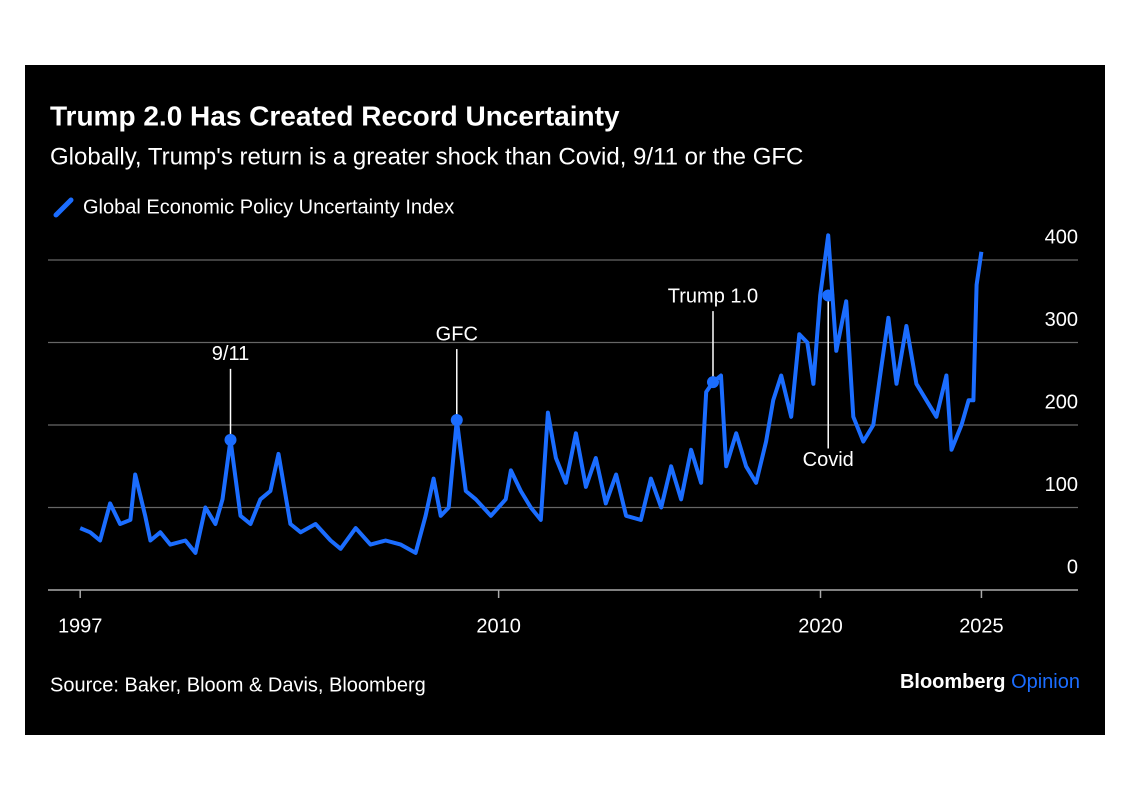 This screenshot has width=1129, height=801. What do you see at coordinates (1061, 237) in the screenshot?
I see `y-tick-label: 400` at bounding box center [1061, 237].